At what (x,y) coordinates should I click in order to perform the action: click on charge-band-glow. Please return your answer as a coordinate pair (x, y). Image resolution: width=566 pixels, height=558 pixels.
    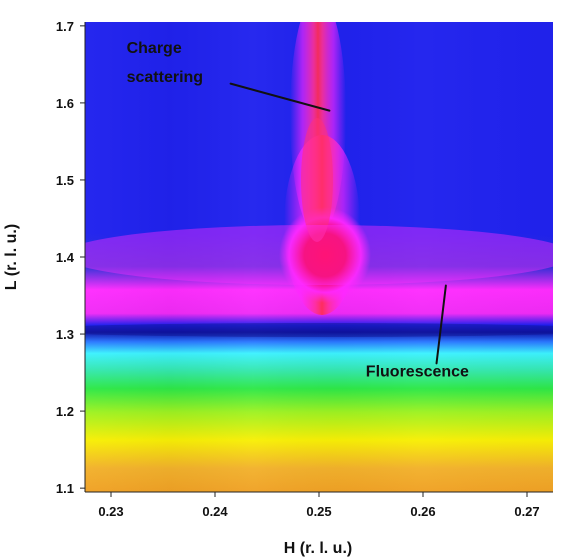
    Looking at the image, I should click on (319, 255).